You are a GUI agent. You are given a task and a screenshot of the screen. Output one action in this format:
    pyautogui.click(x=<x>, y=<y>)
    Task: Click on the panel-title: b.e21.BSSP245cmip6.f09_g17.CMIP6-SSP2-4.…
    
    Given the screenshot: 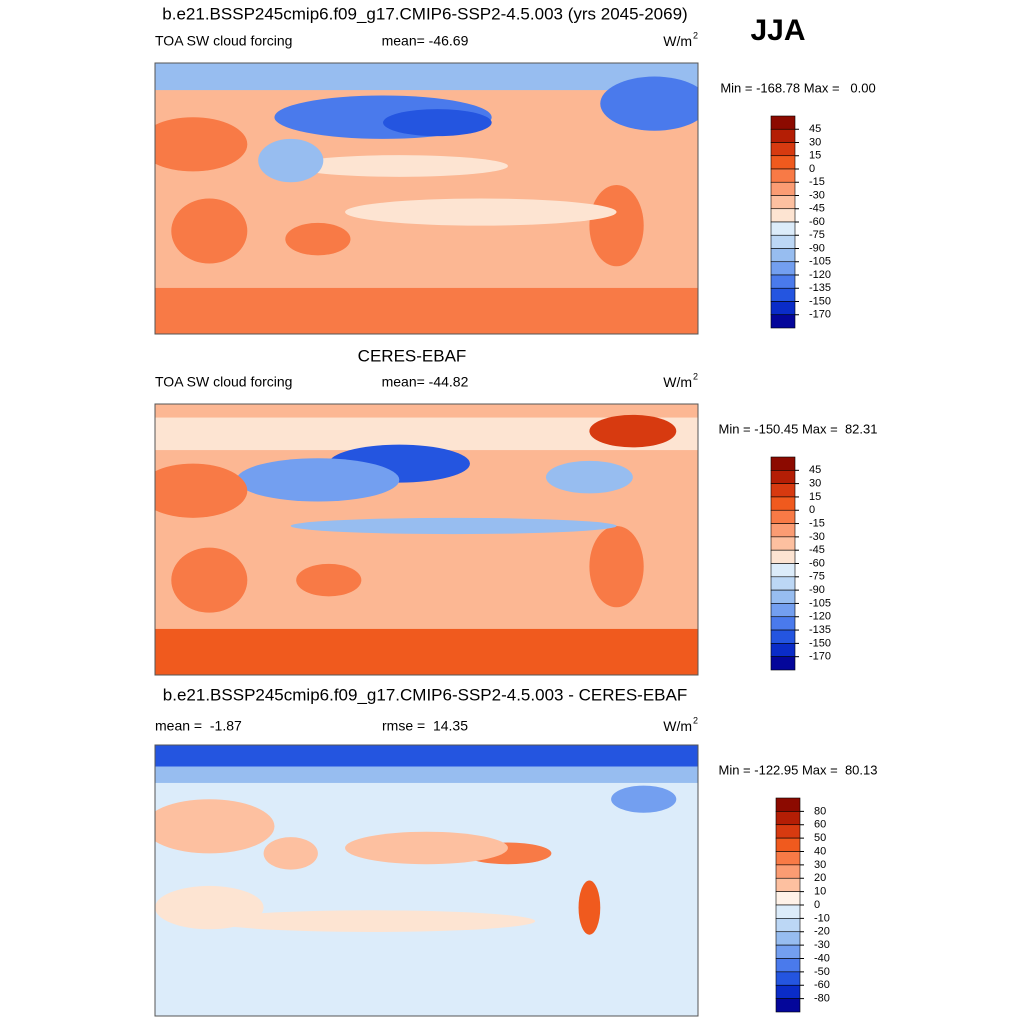 What is the action you would take?
    pyautogui.click(x=424, y=13)
    